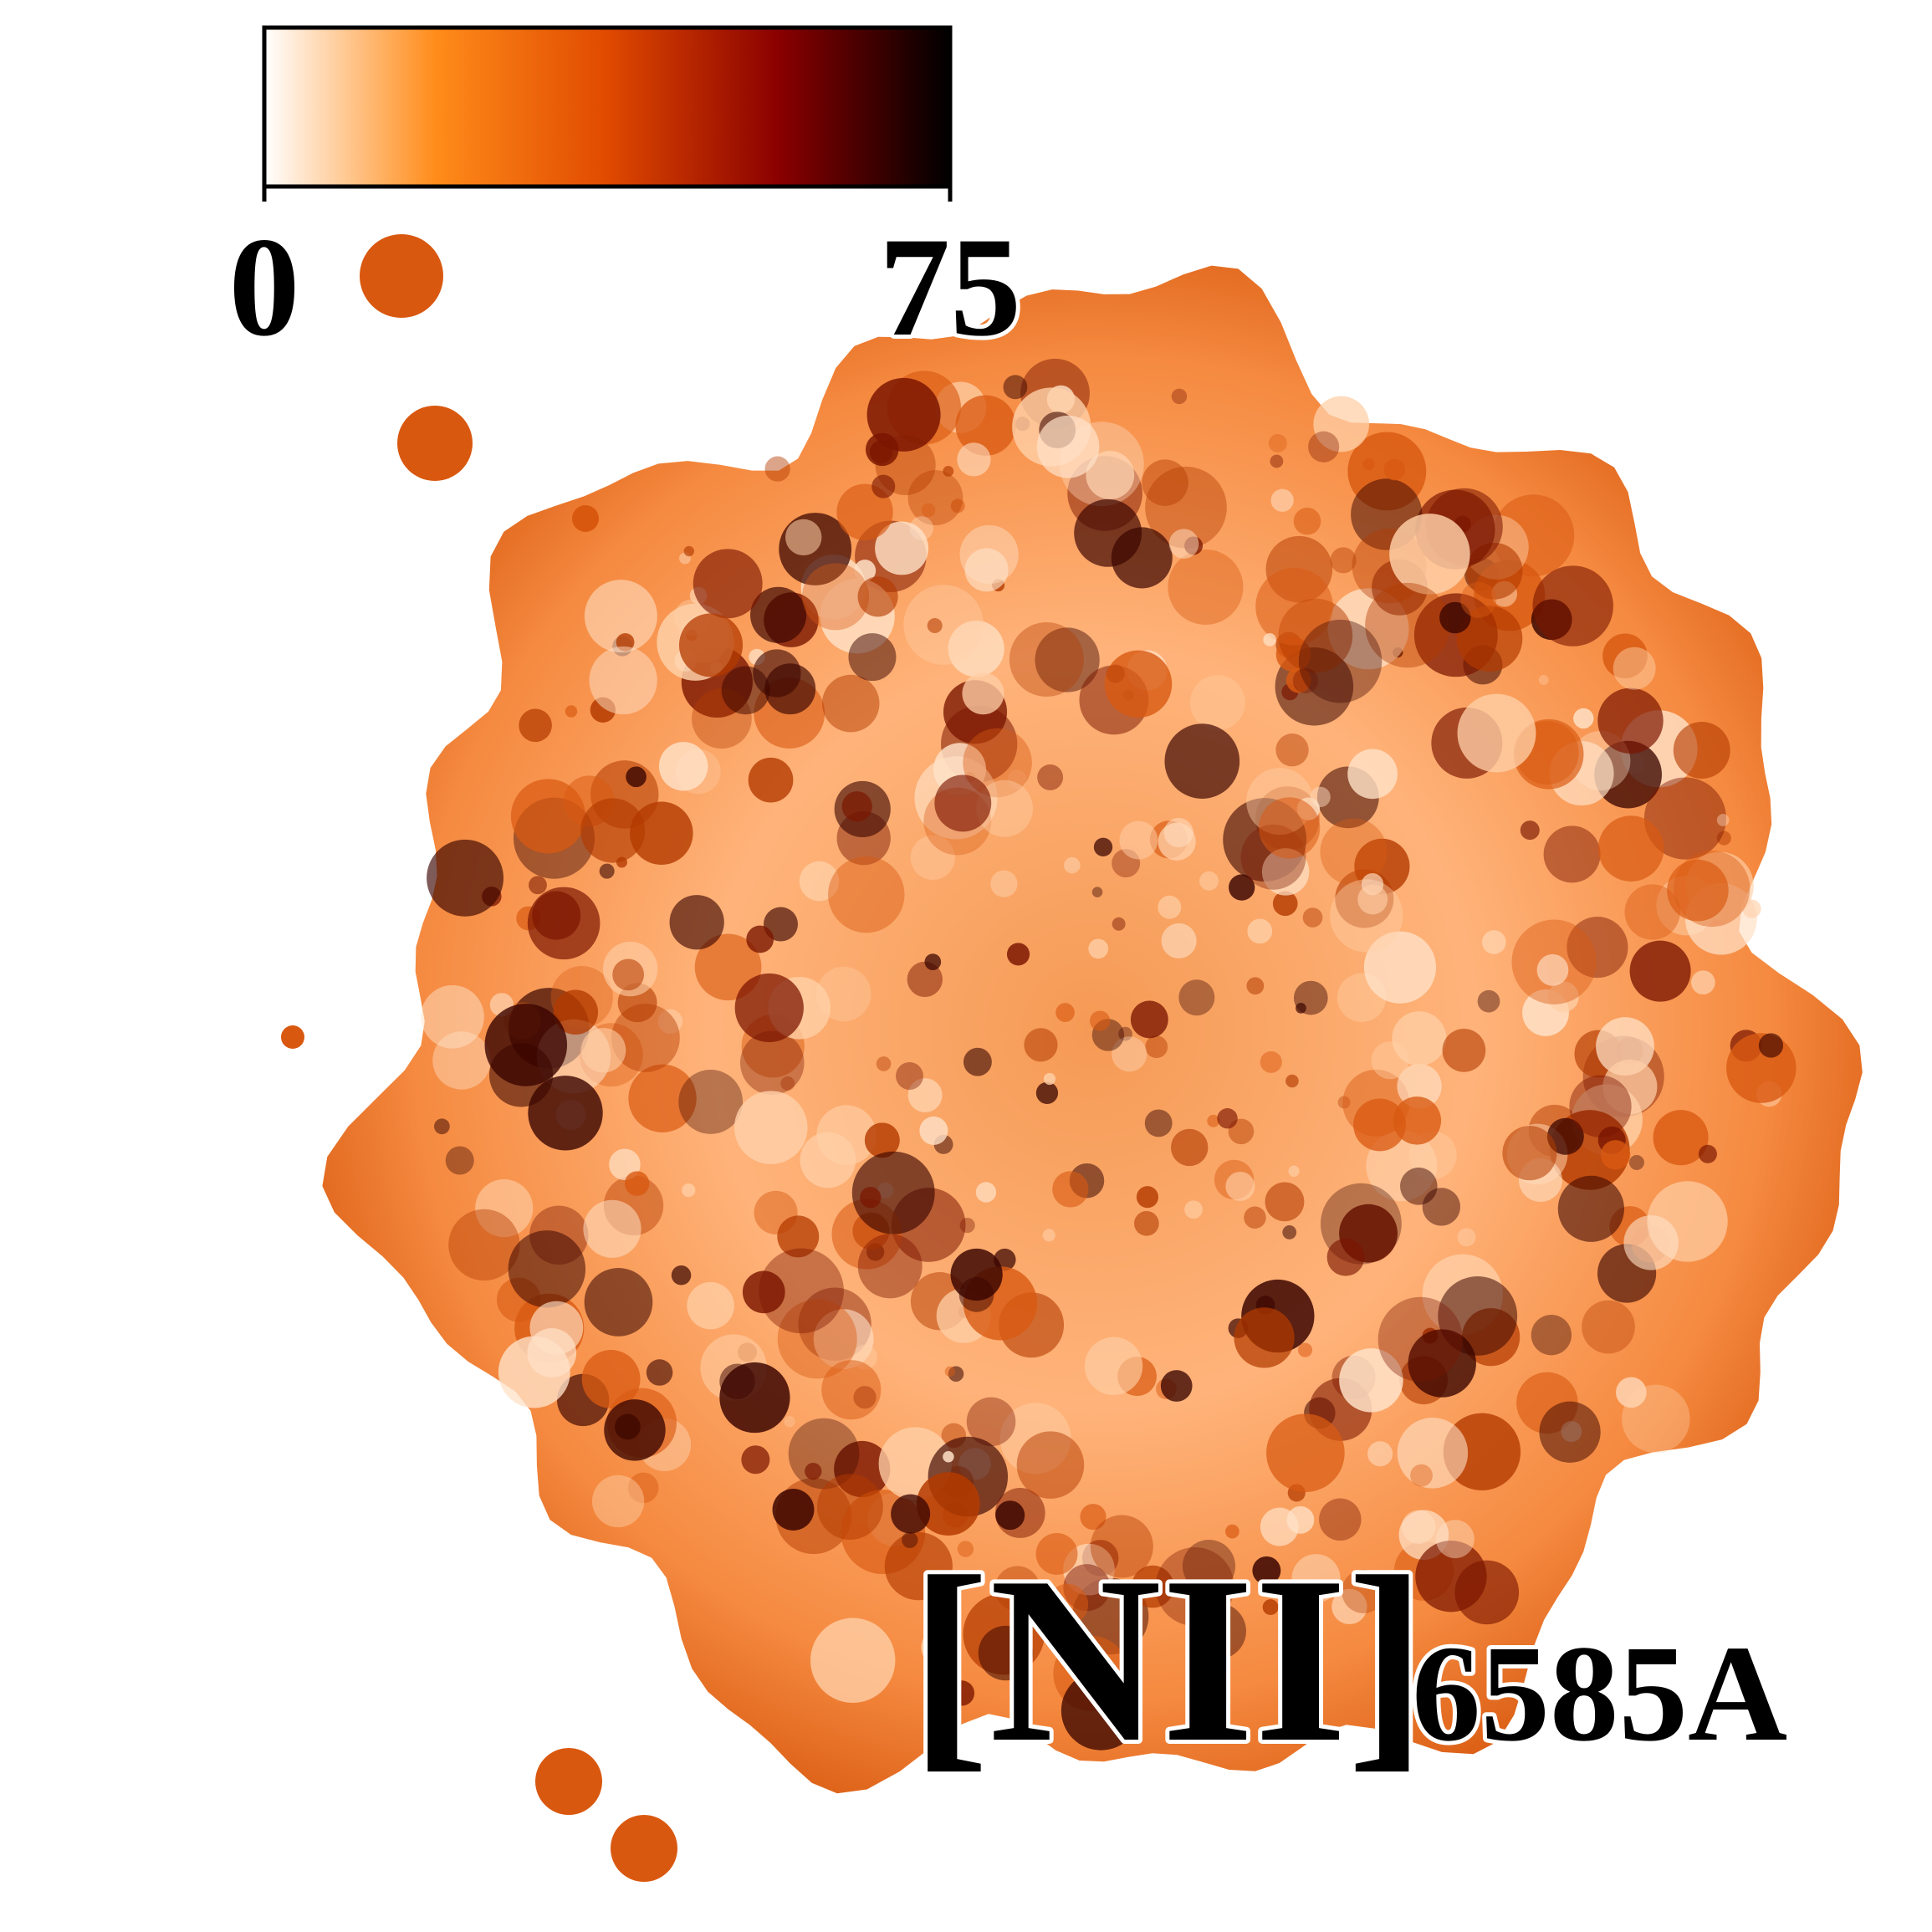 The image size is (1932, 1932). I want to click on colorbar, so click(607, 107).